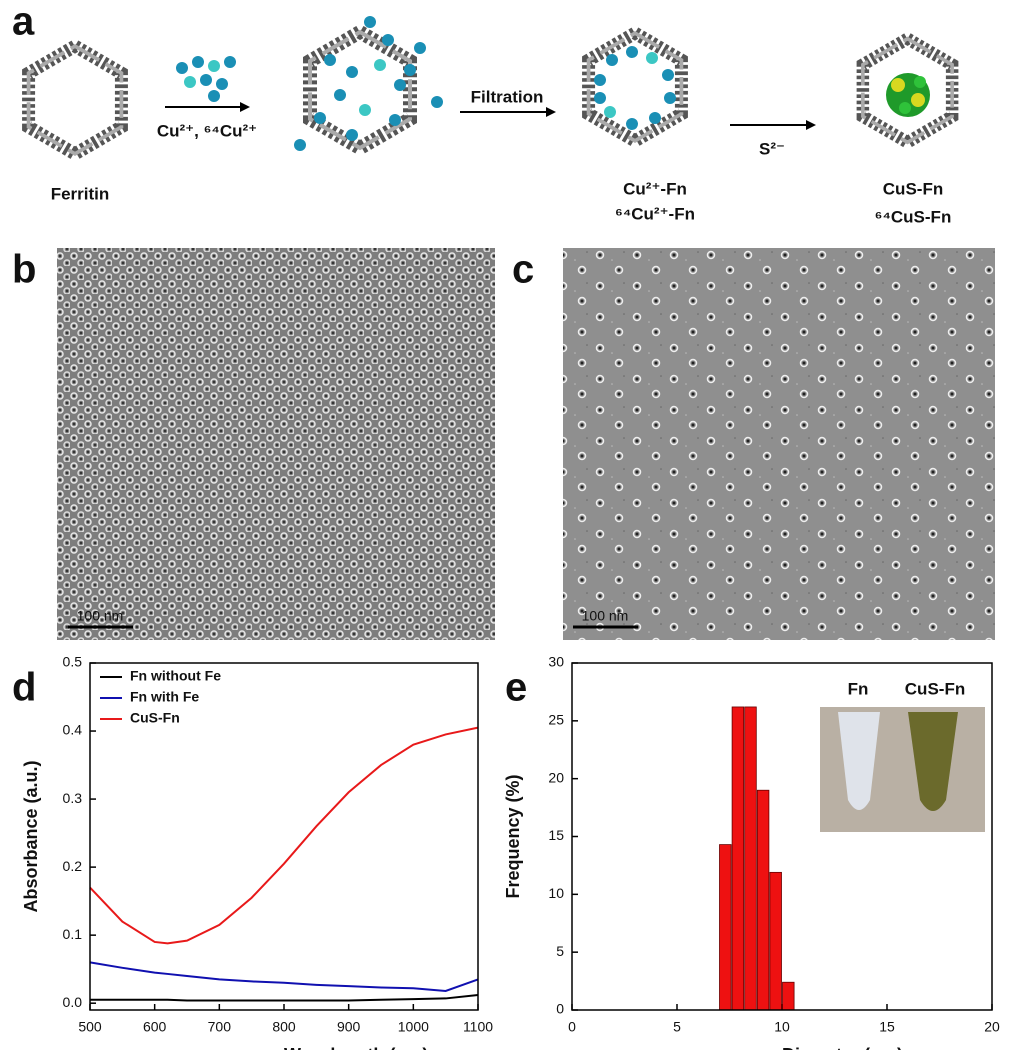 This screenshot has height=1050, width=1009. I want to click on product-label: ⁶⁴CuS-Fn, so click(913, 216).